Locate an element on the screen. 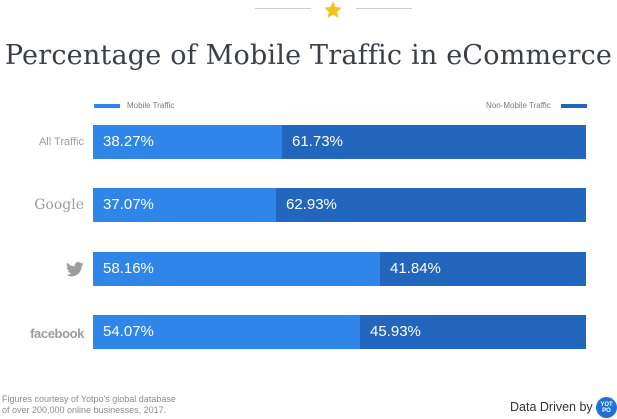  category-label-all-traffic: All Traffic is located at coordinates (61, 142).